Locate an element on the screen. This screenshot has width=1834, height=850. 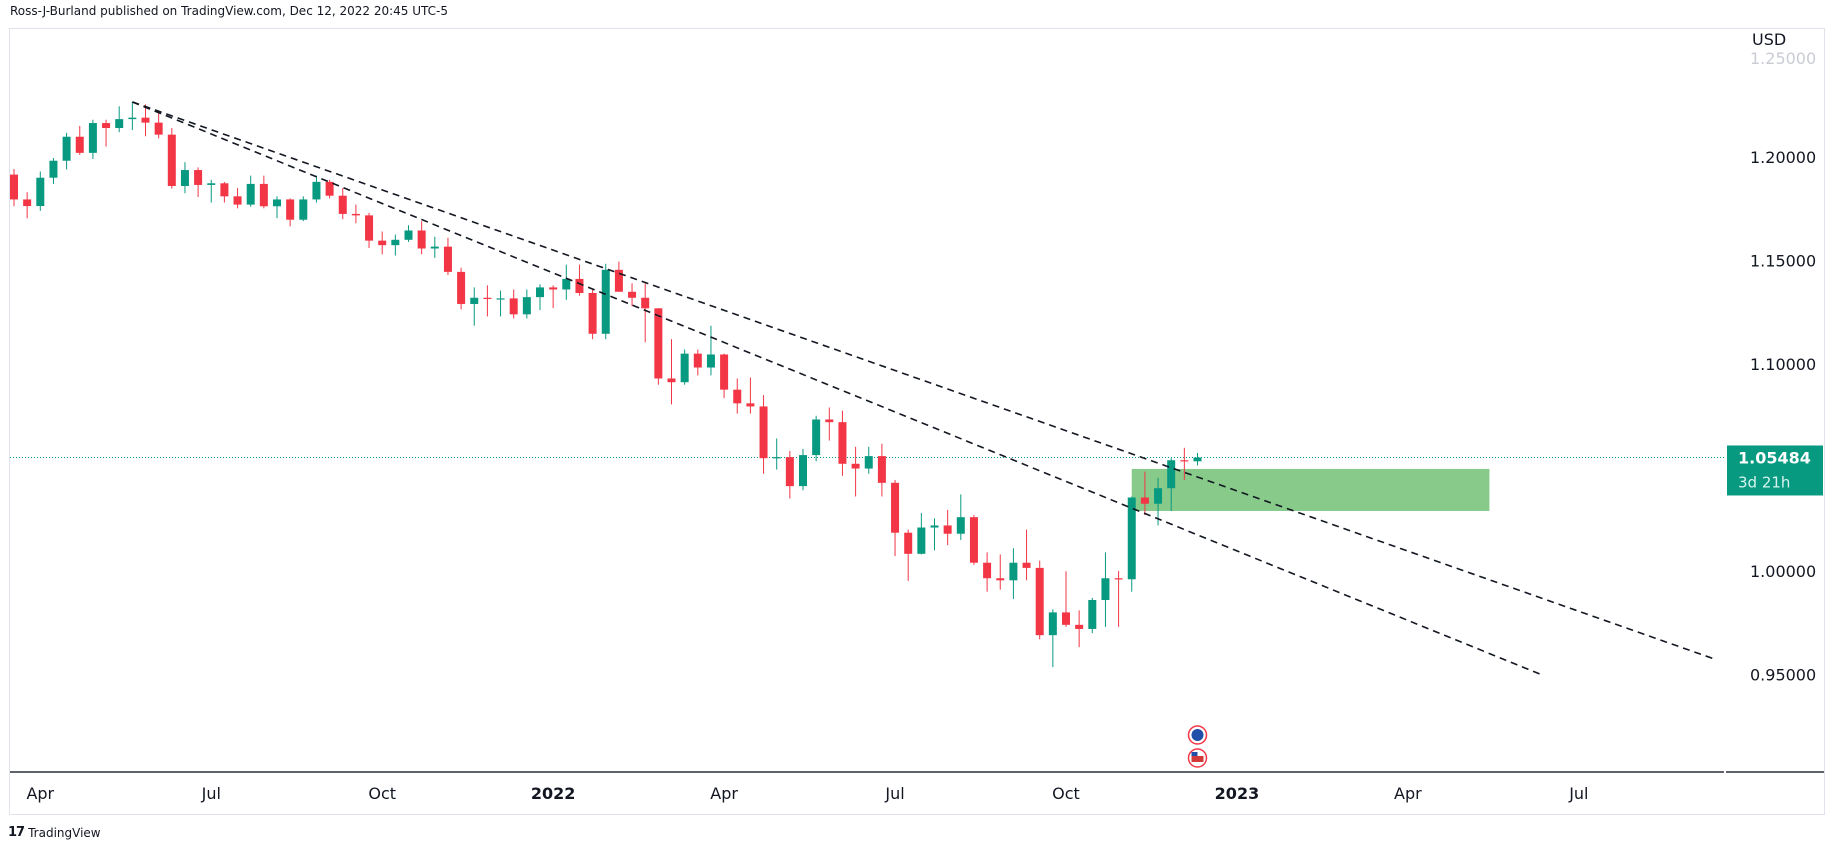
time-tick-label: Oct is located at coordinates (1066, 793).